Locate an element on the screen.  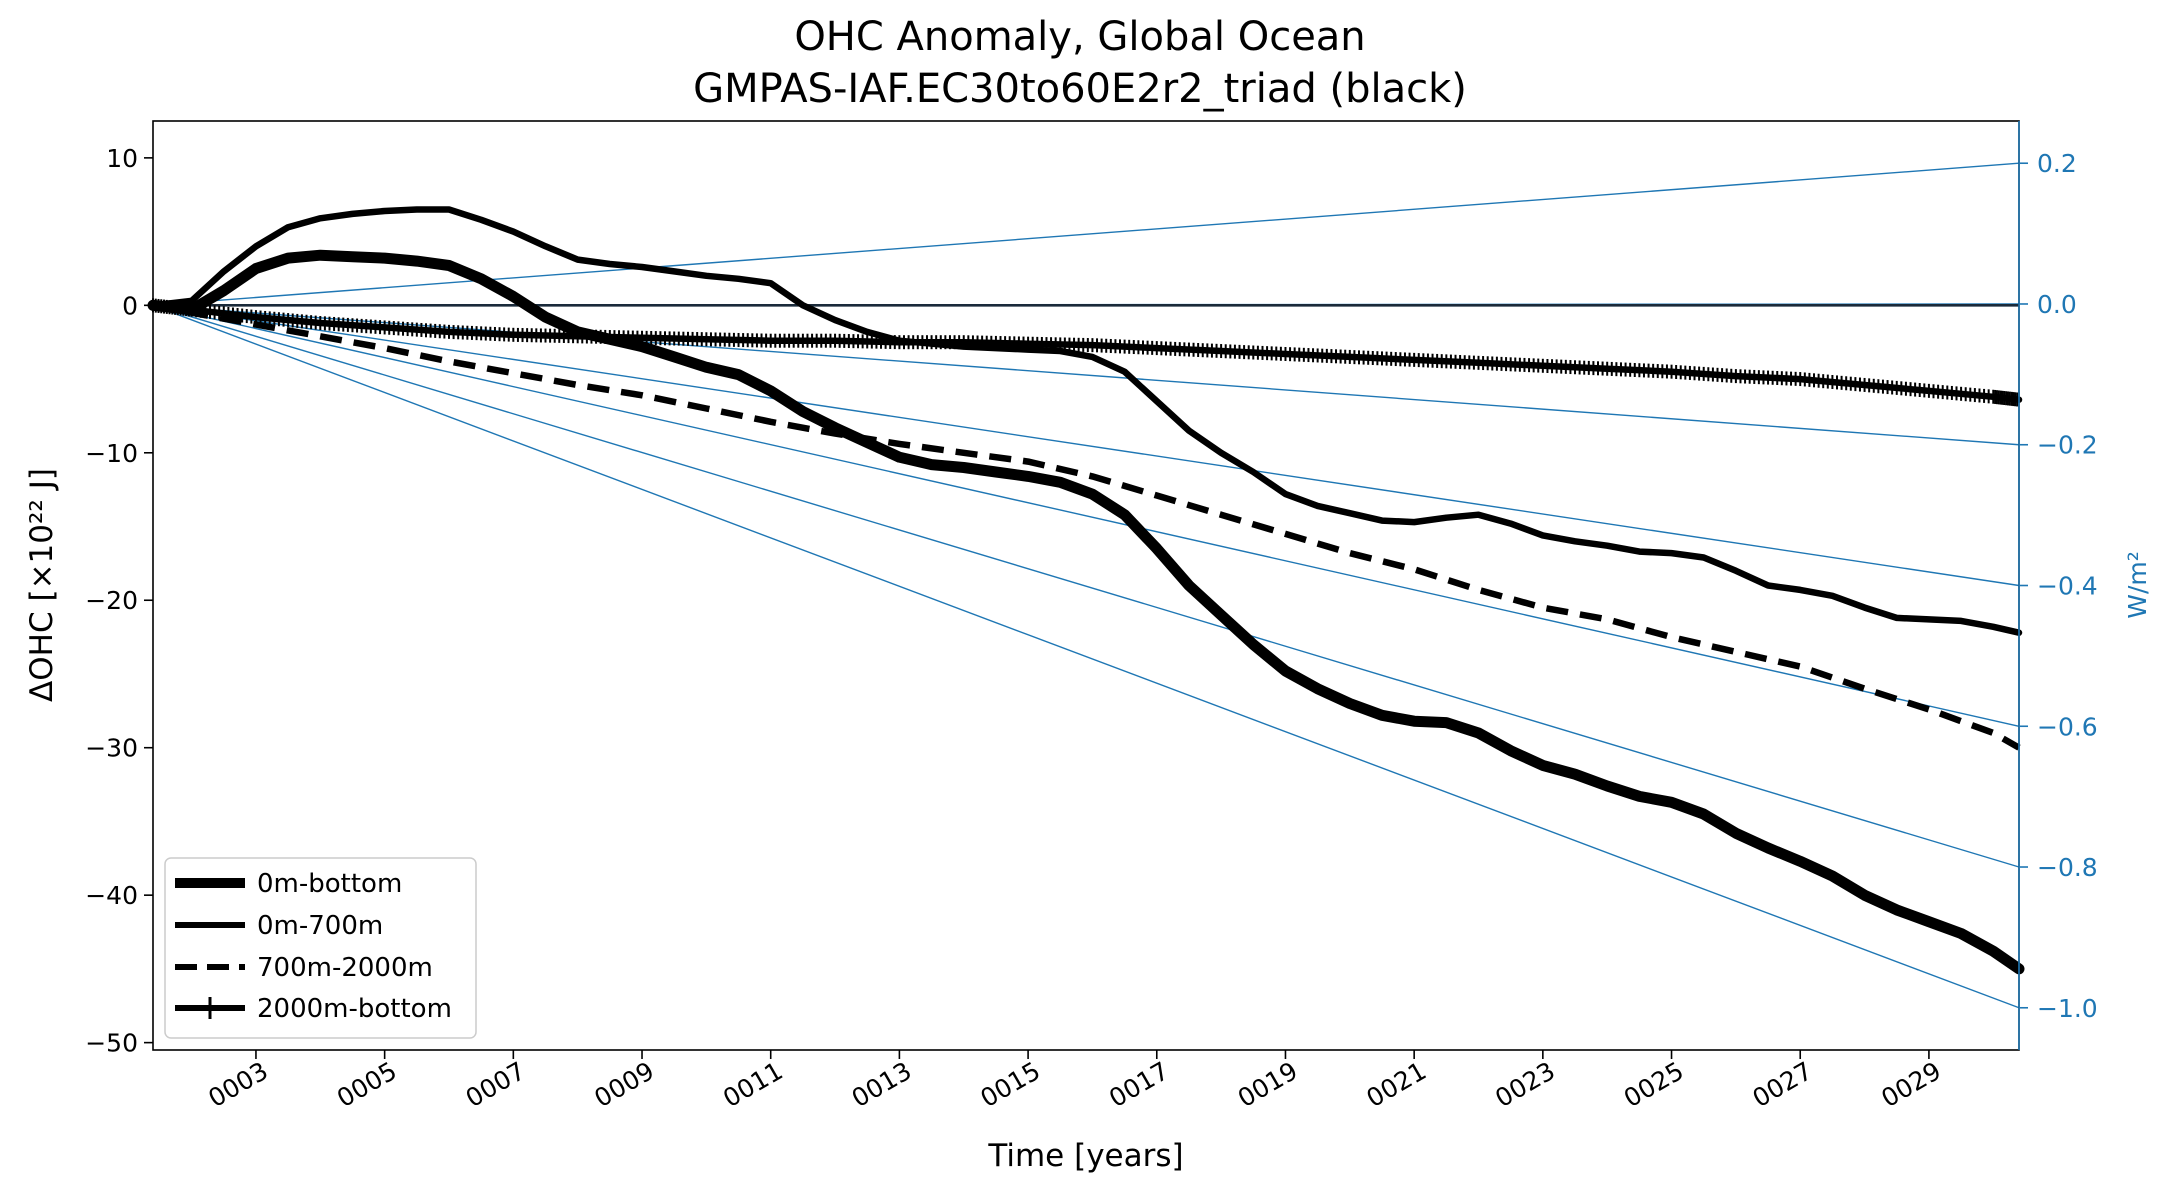
y-axis-label: ΔOHC [×10²² J] is located at coordinates (42, 585).